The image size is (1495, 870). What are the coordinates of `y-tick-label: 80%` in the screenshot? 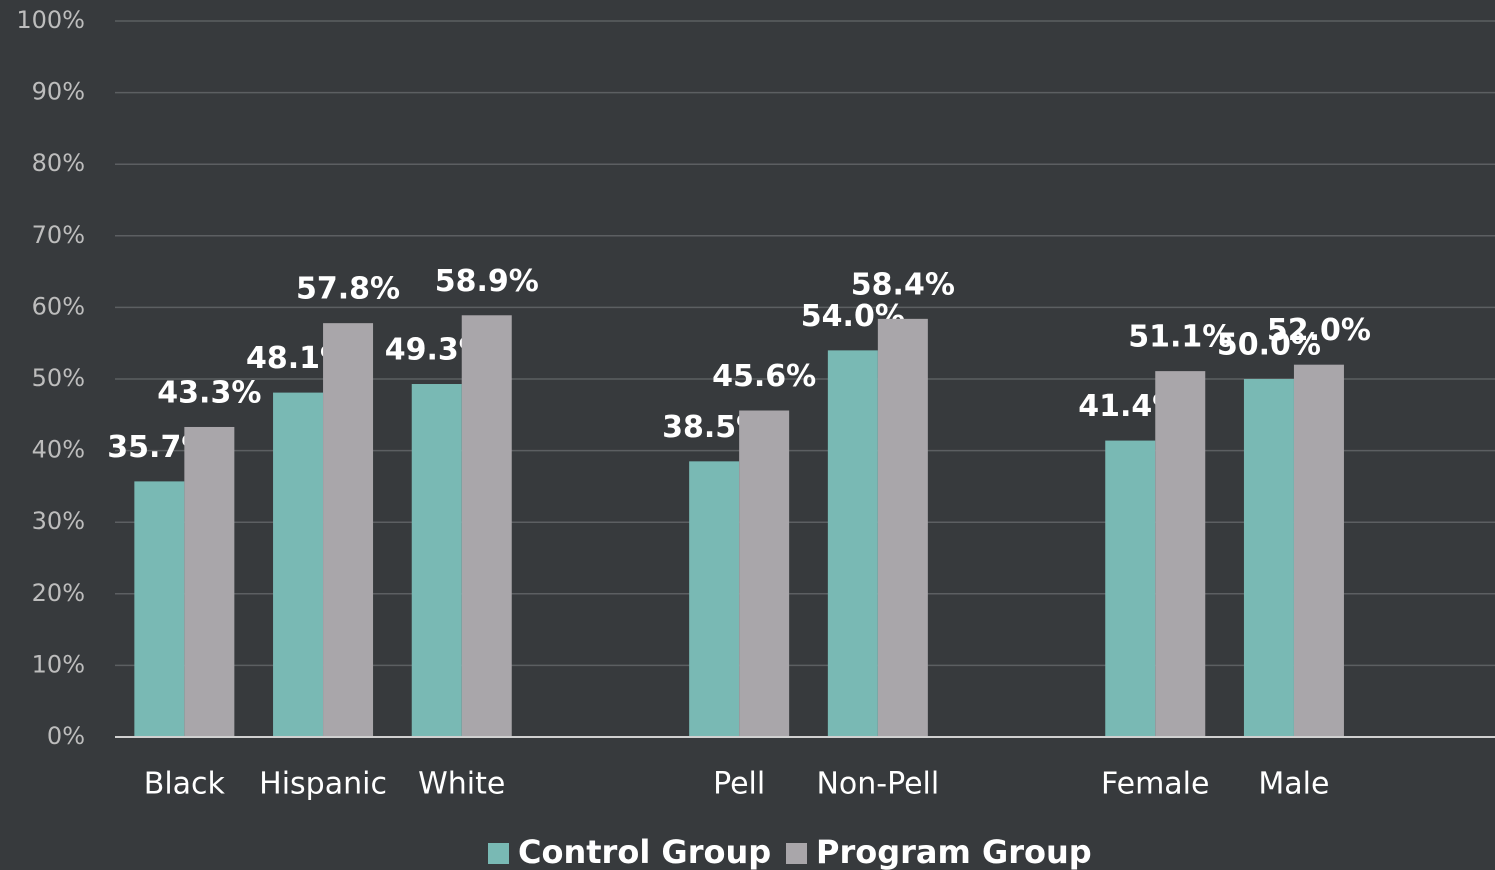 It's located at (58, 163).